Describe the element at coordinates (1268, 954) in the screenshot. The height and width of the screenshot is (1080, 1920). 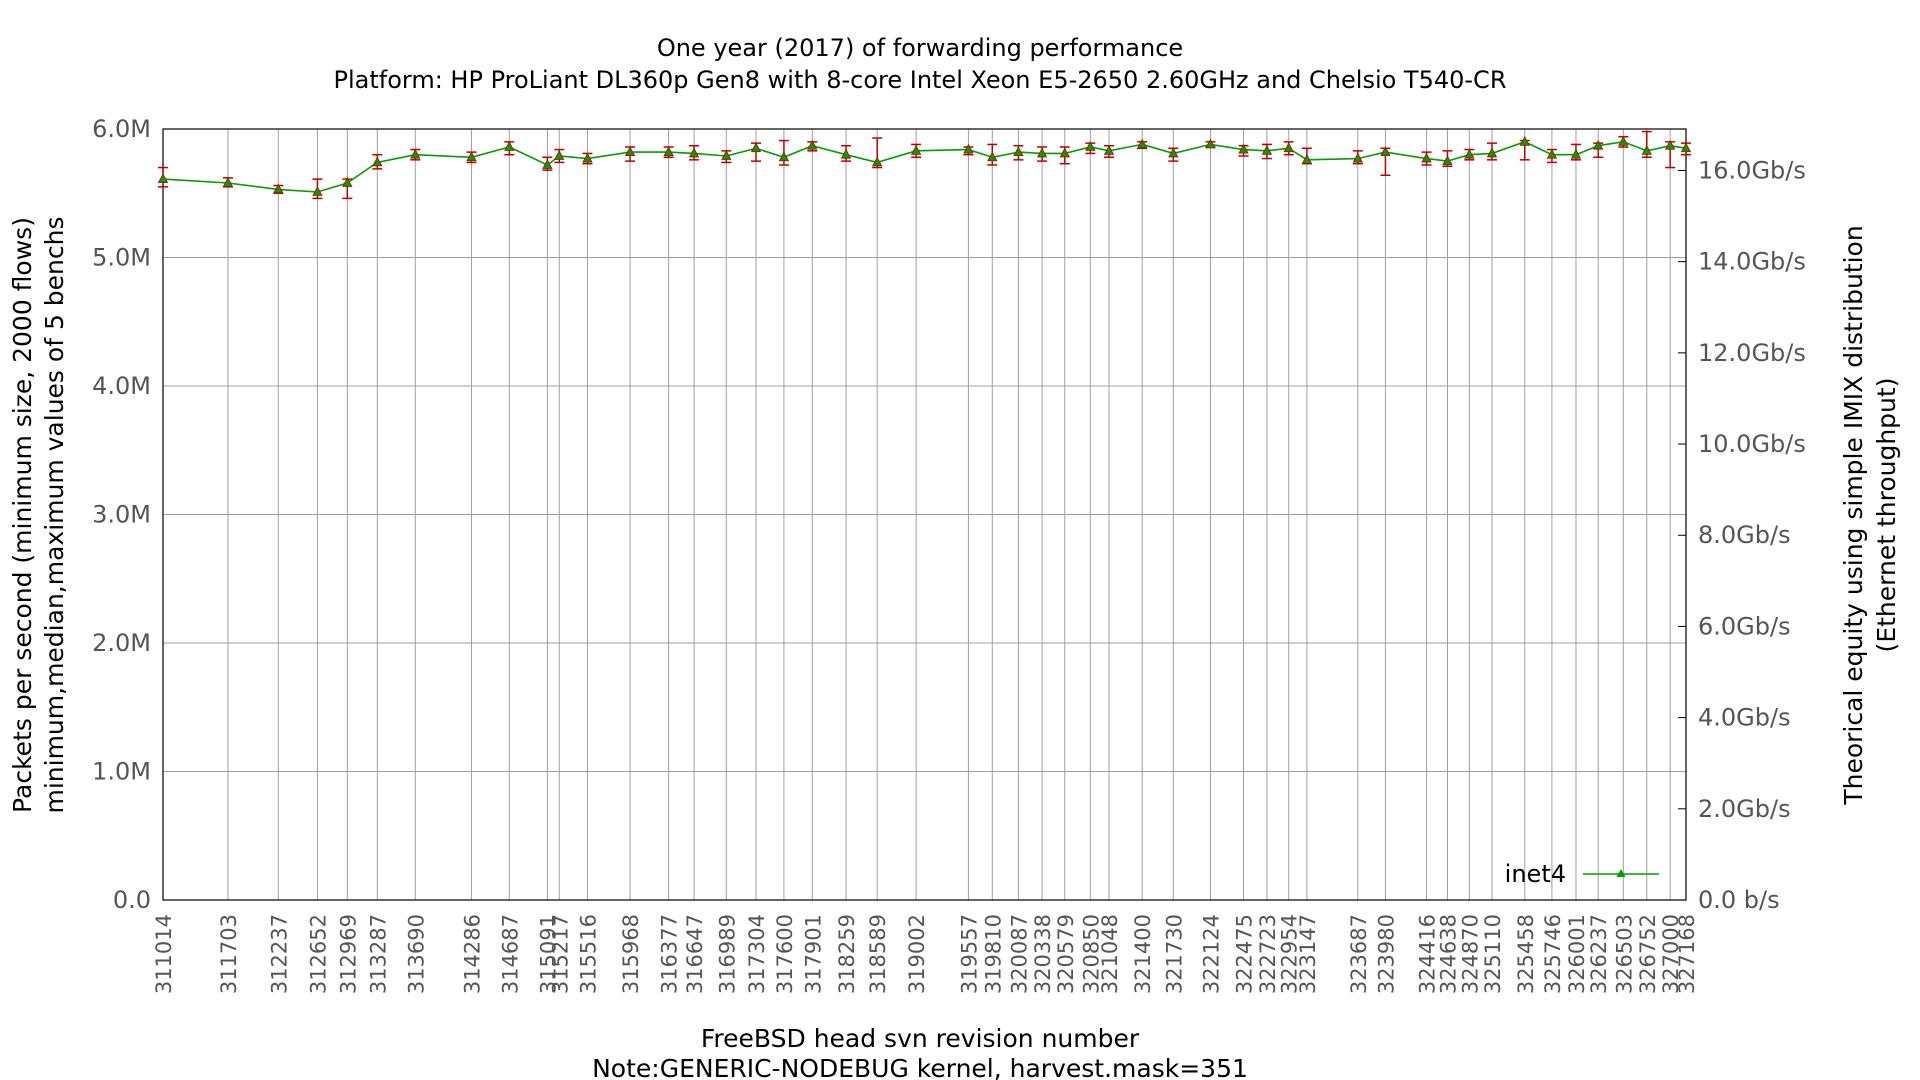
I see `x-tick-label: 322723` at that location.